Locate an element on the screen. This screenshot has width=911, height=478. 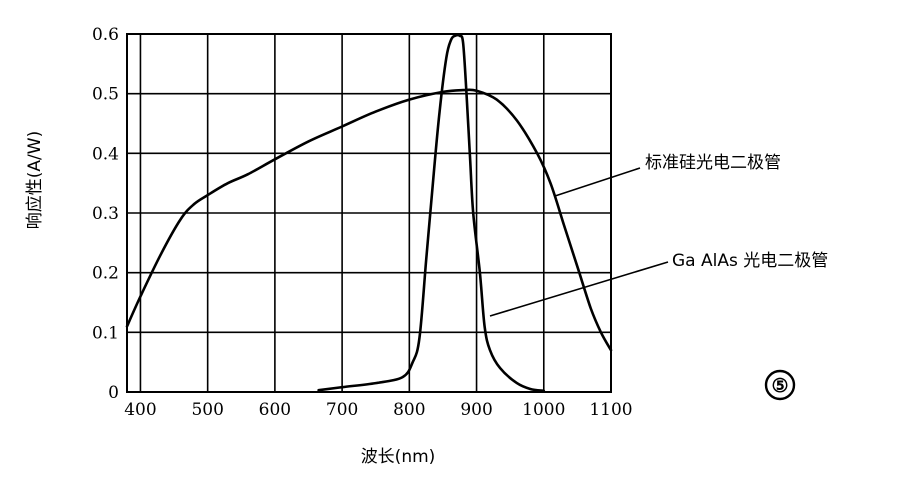
y-tick-labels: 0 0.1 0.2 0.3 0.4 0.5 0.6 is located at coordinates (105, 214).